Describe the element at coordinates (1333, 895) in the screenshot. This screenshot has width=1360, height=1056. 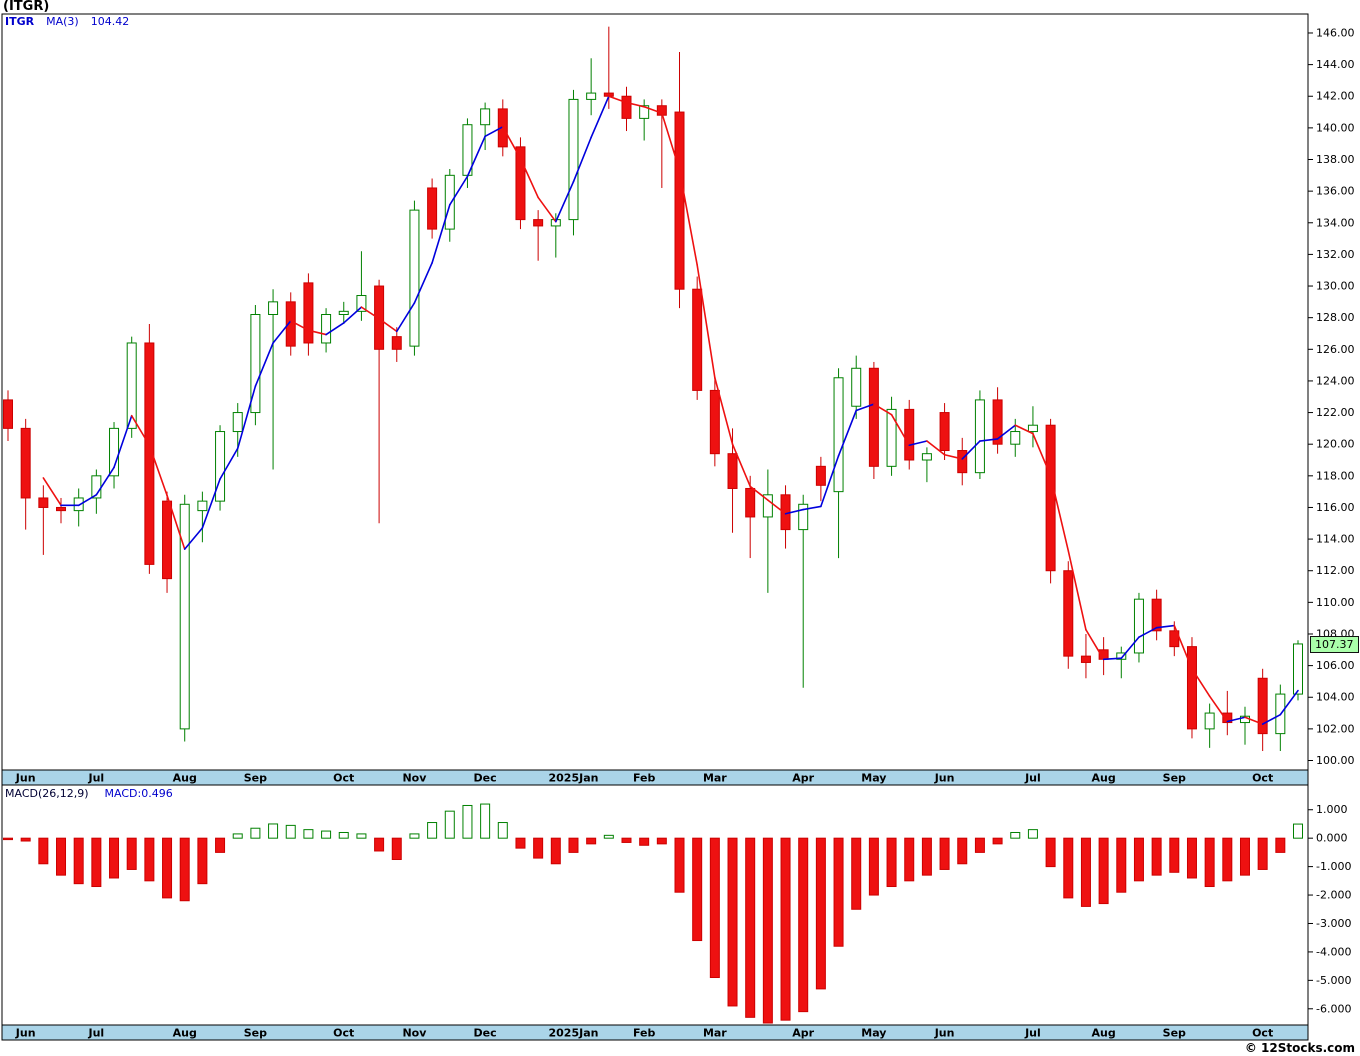
I see `macd-axis-label: -2.000` at that location.